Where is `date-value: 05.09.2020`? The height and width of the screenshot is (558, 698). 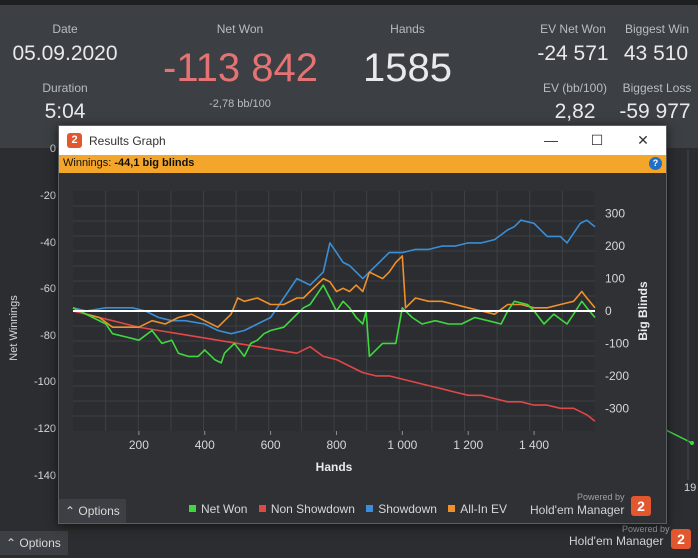 date-value: 05.09.2020 is located at coordinates (65, 53).